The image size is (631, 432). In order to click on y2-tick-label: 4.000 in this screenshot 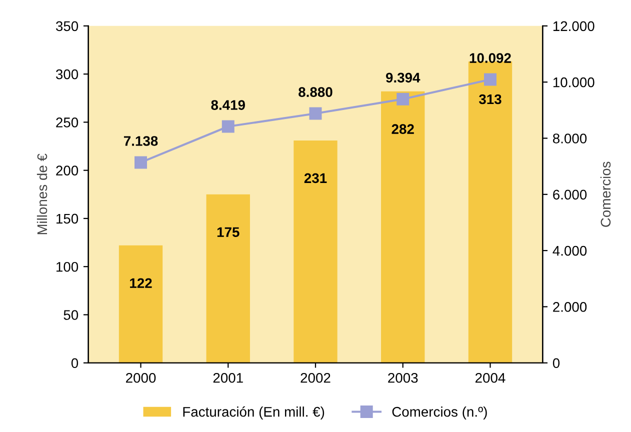, I will do `click(569, 251)`.